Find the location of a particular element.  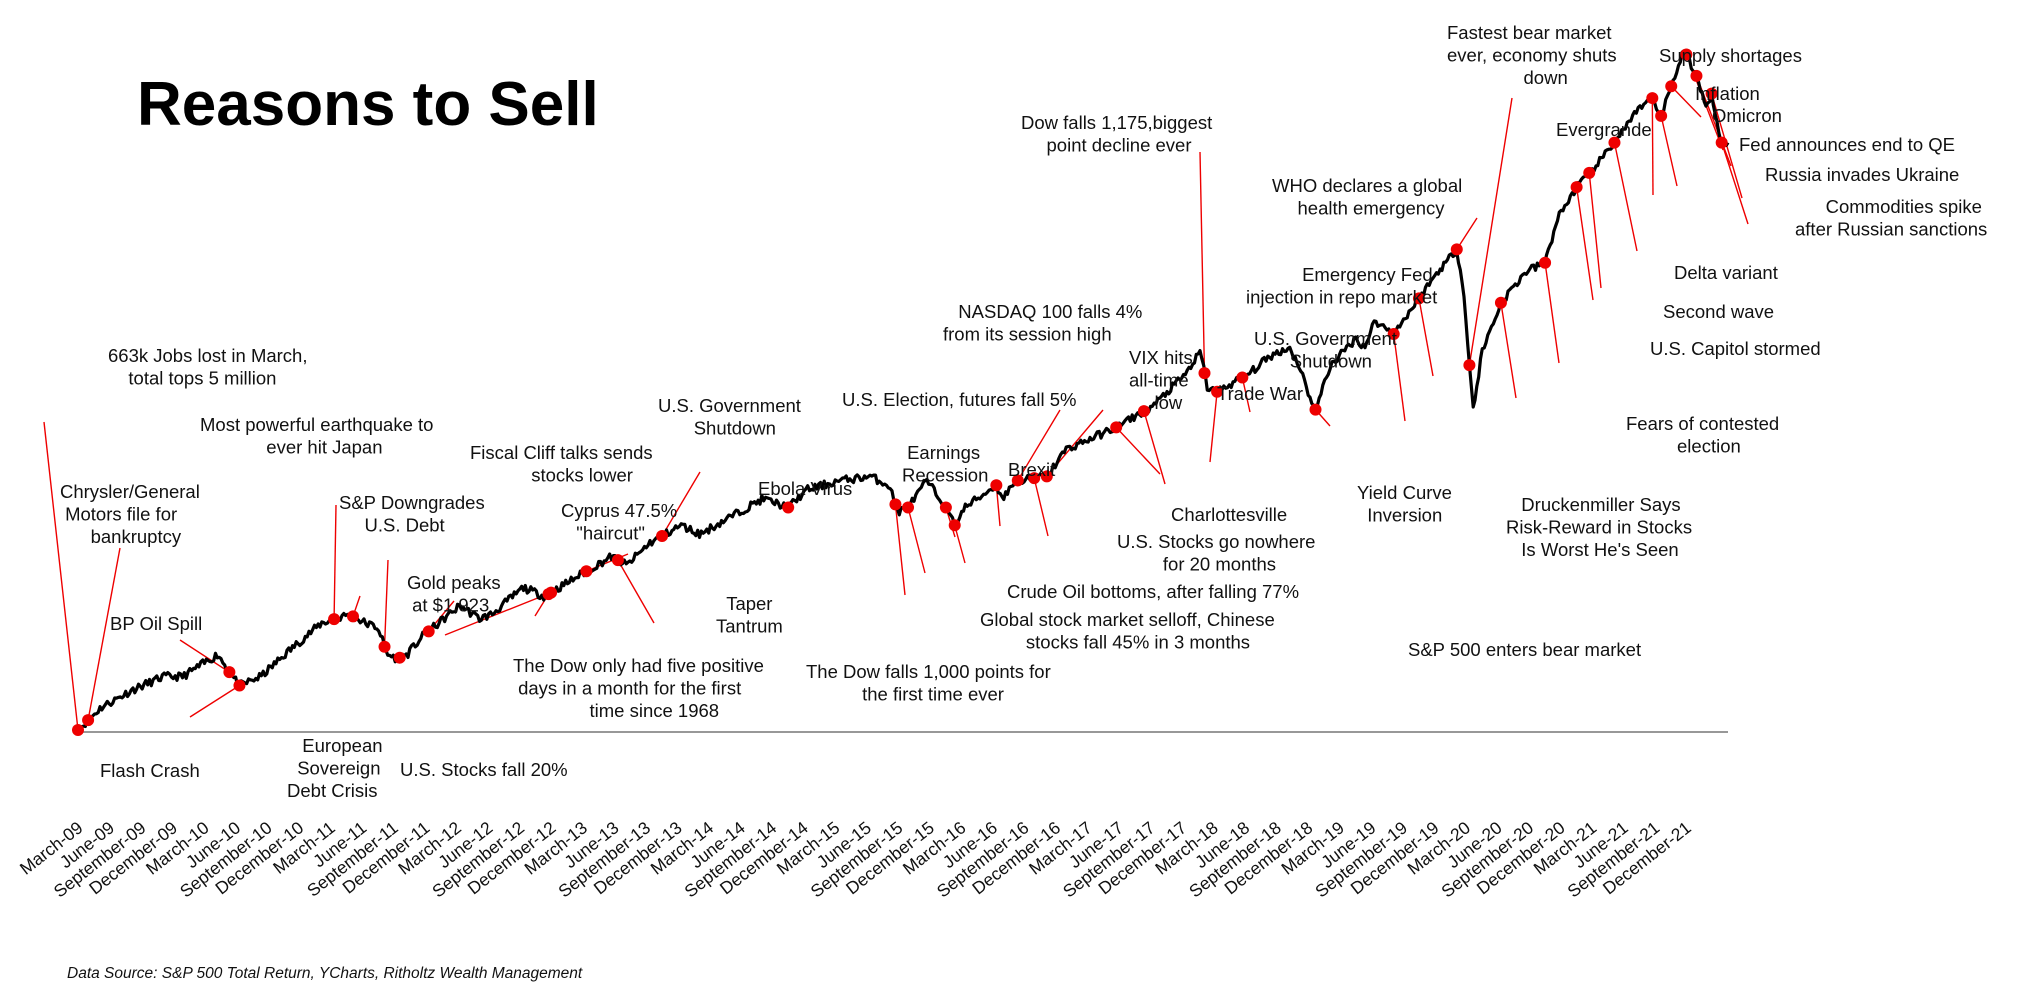

annotation-label: Fiscal Cliff talks sends stocks lower is located at coordinates (561, 464).